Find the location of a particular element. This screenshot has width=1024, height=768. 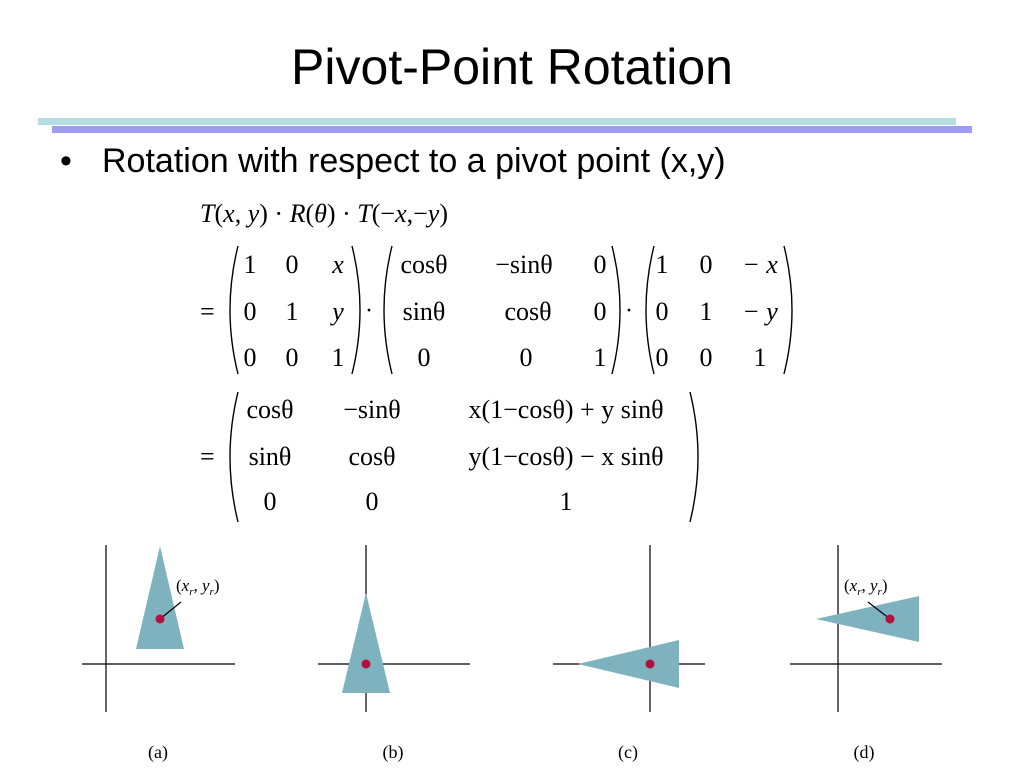

figure-panel-c: (c) is located at coordinates (629, 654).